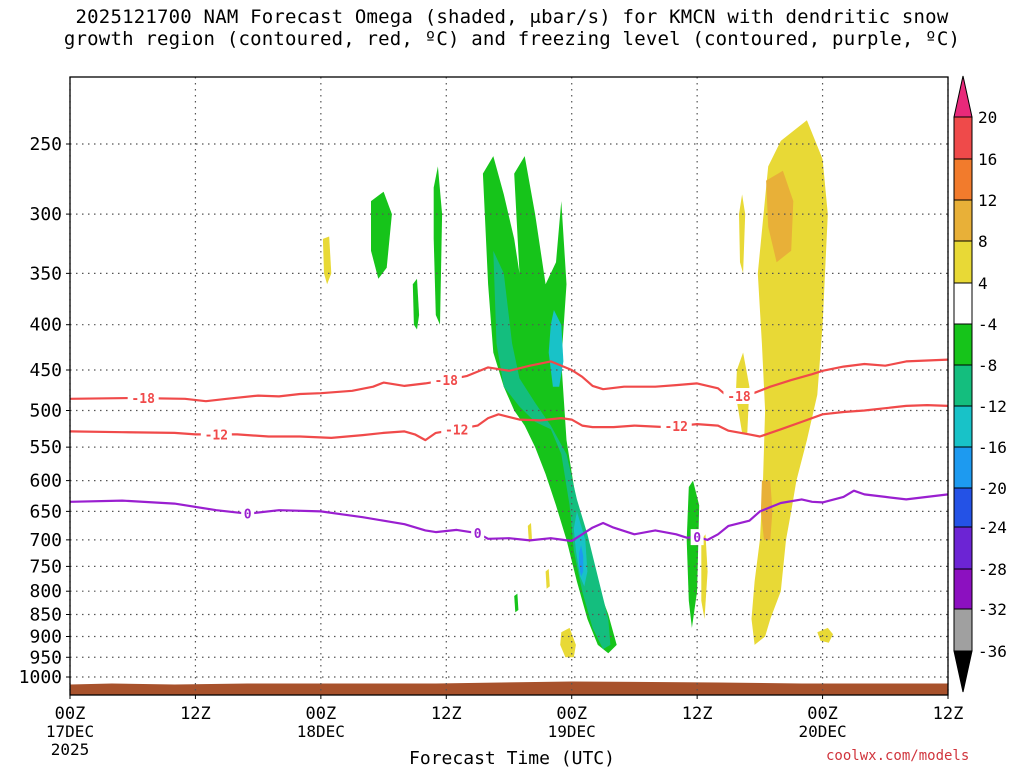 This screenshot has width=1024, height=769. Describe the element at coordinates (556, 348) in the screenshot. I see `omega-region-cyan-core-upper` at that location.